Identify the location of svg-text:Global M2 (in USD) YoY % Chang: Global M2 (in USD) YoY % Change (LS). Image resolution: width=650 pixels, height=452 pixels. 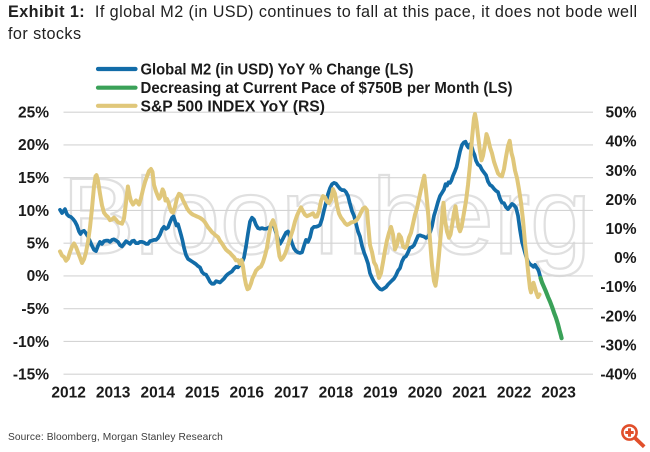
(277, 70).